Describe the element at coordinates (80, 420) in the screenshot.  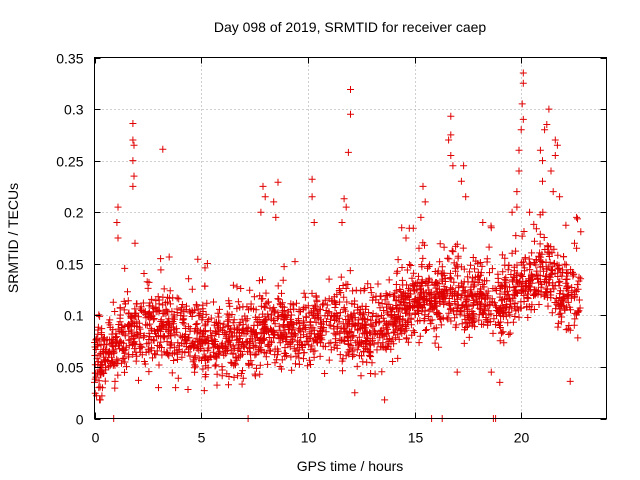
I see `y-tick-label: 0` at that location.